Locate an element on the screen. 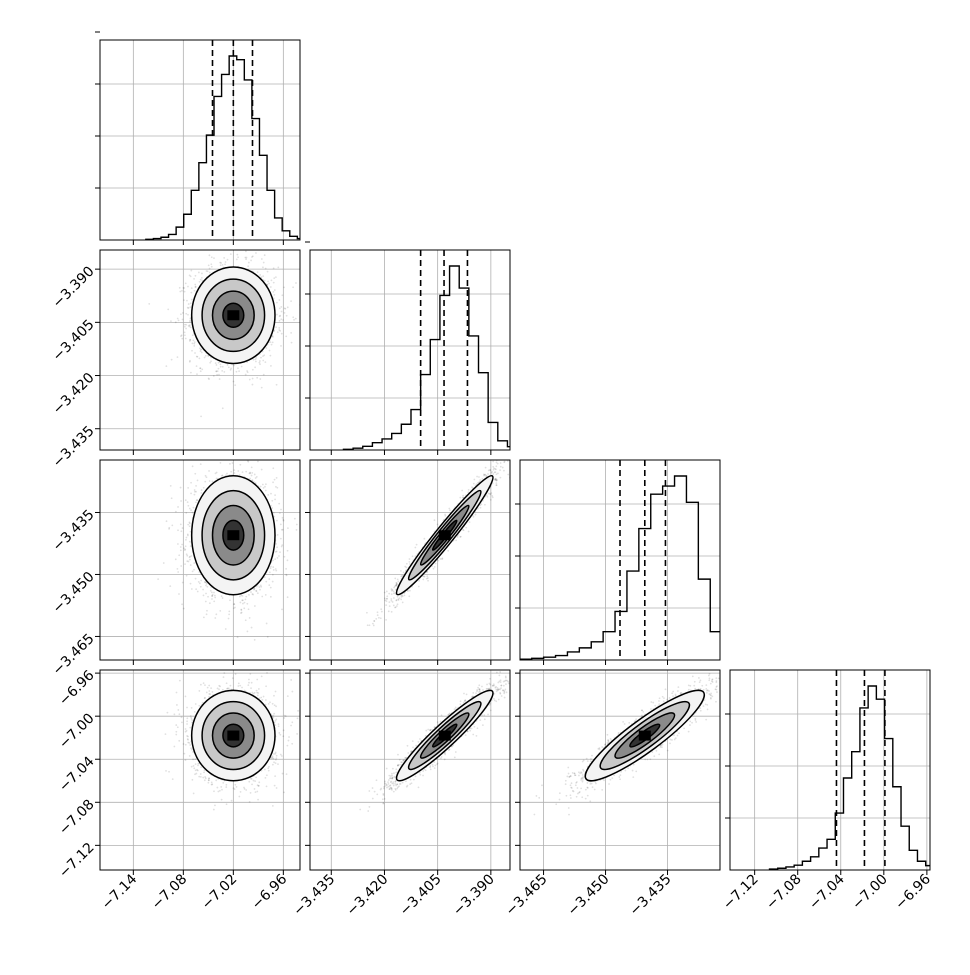 The image size is (970, 975). panel-content is located at coordinates (206, 136).